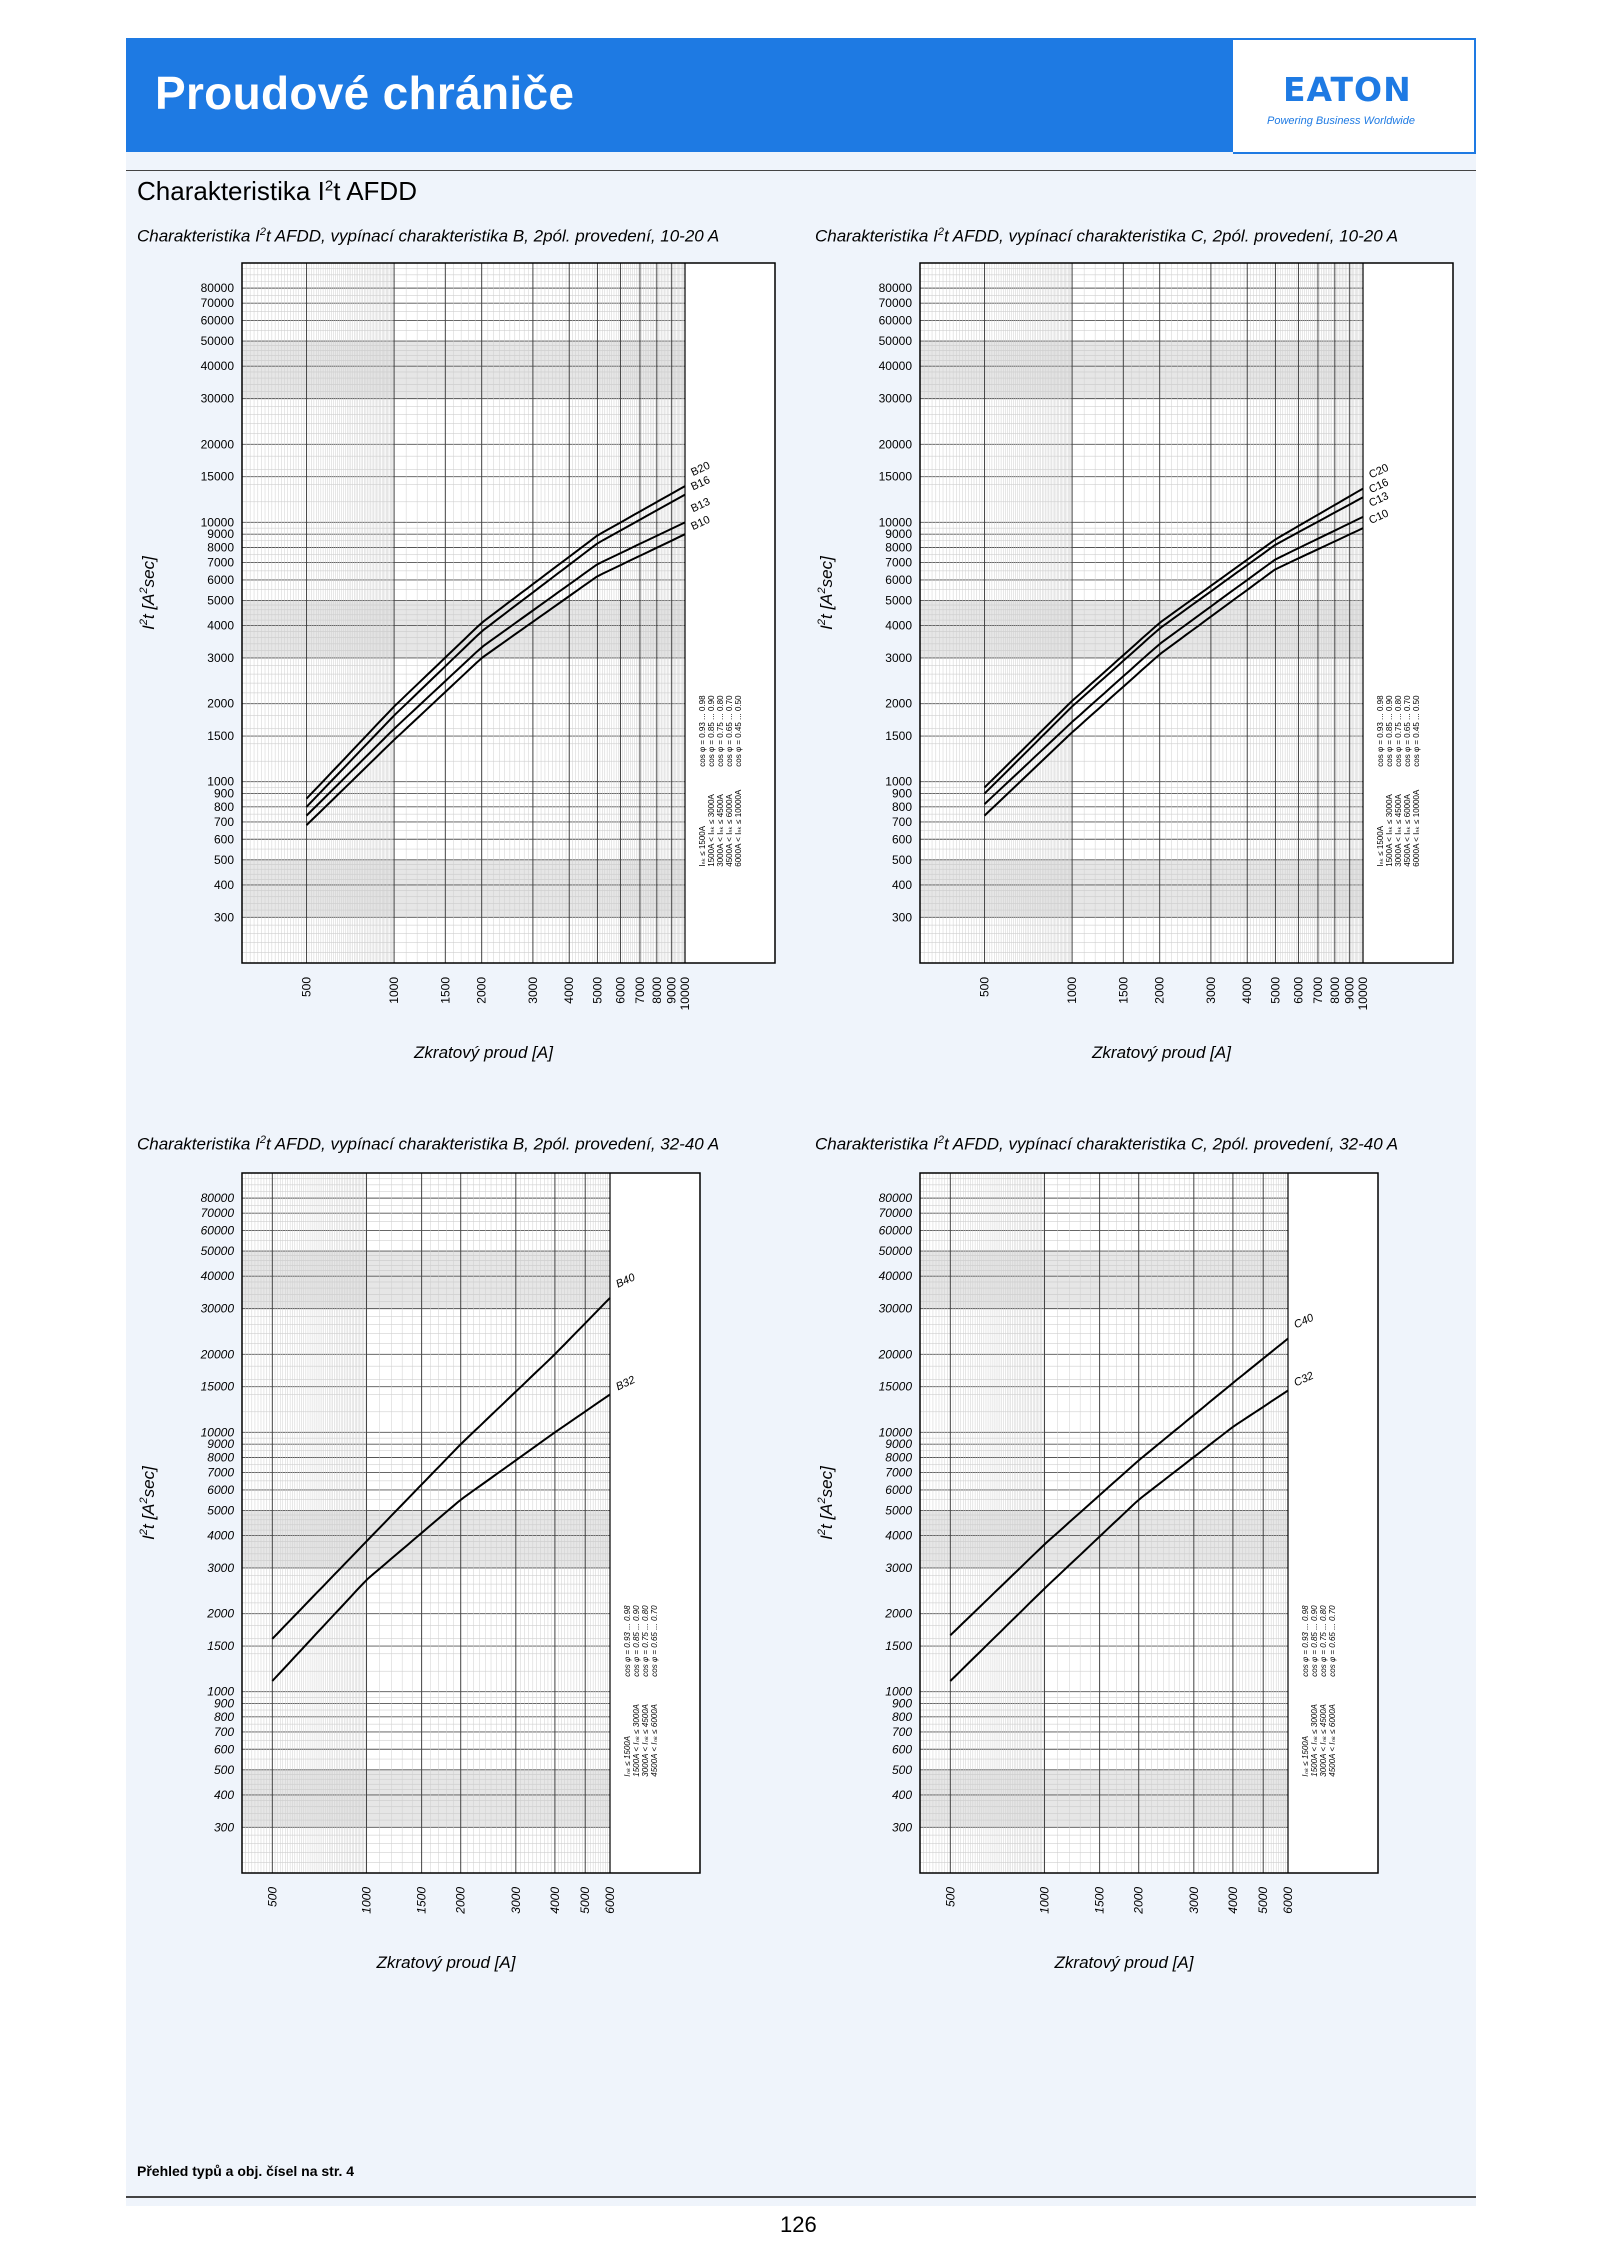 The image size is (1600, 2263). Describe the element at coordinates (898, 1614) in the screenshot. I see `y-tick-label: 2000` at that location.